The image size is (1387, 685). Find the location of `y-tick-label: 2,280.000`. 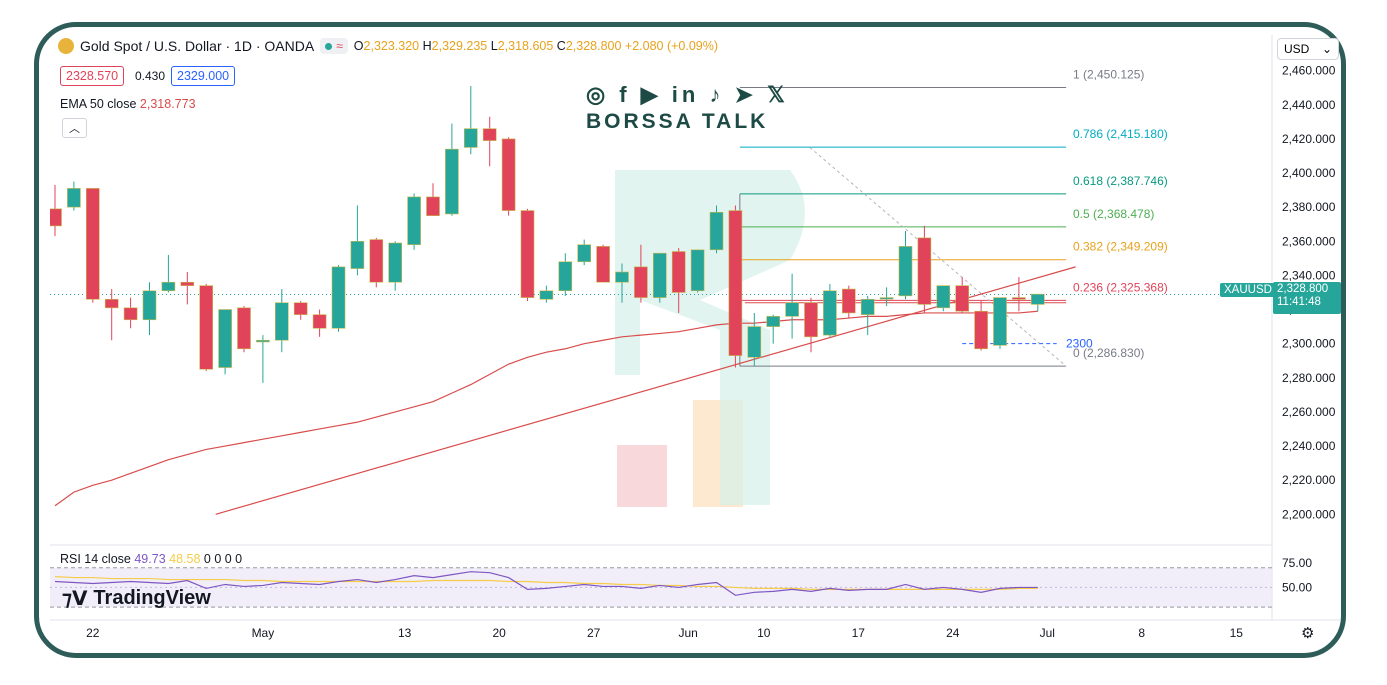

y-tick-label: 2,280.000 is located at coordinates (1309, 378).